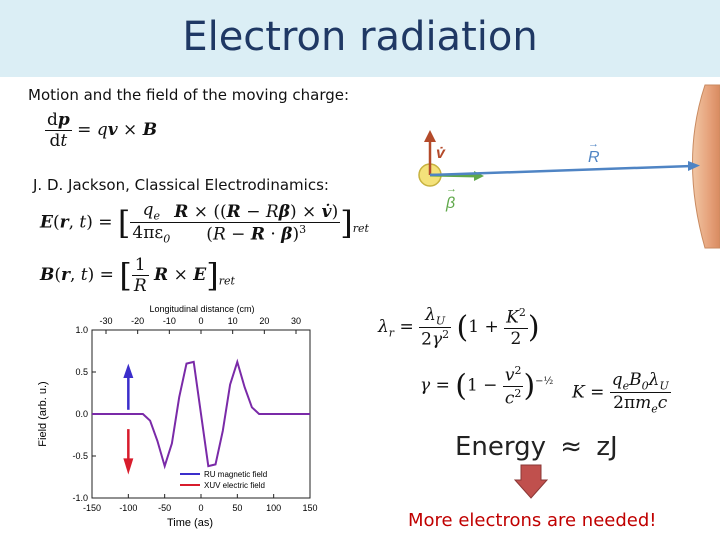 Image resolution: width=720 pixels, height=540 pixels. What do you see at coordinates (81, 372) in the screenshot?
I see `y-tick-label: 0.5` at bounding box center [81, 372].